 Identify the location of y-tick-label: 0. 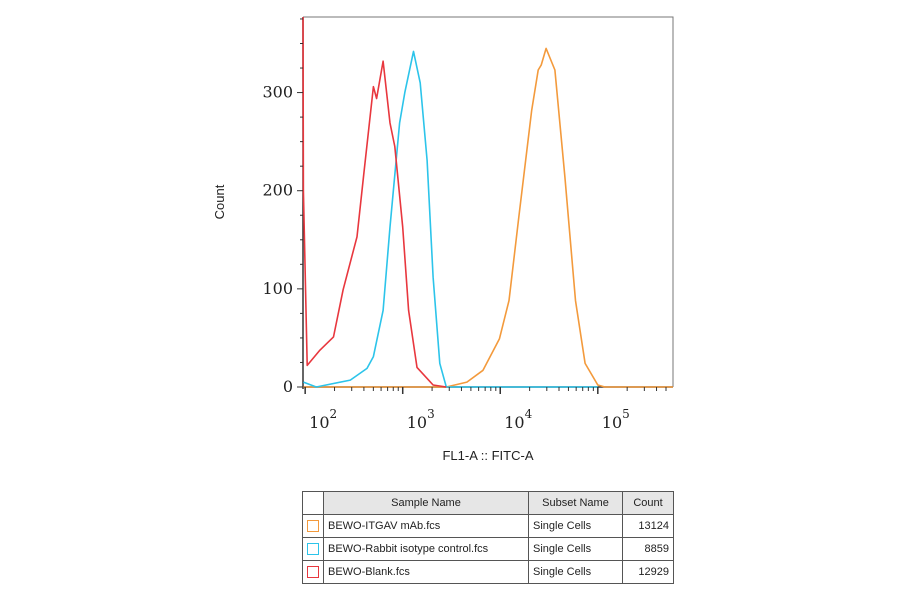
(288, 386).